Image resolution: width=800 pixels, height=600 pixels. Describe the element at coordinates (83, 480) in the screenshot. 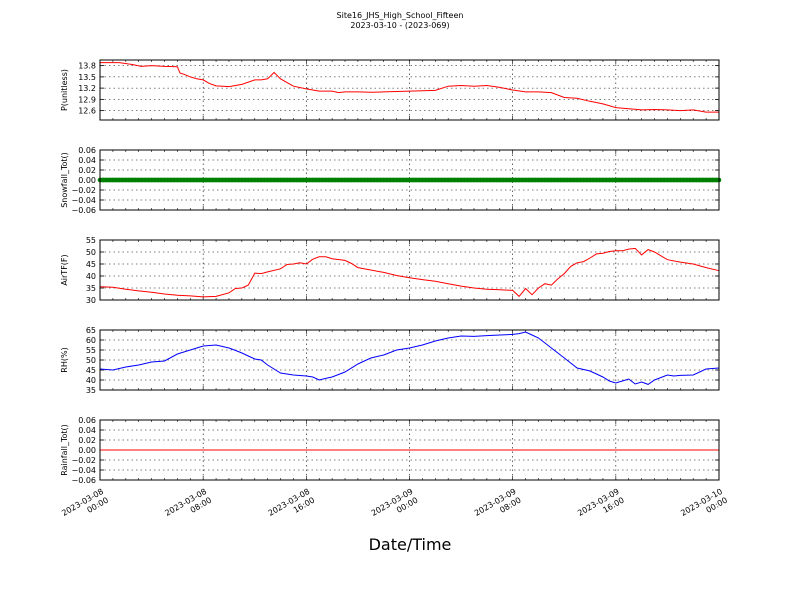

I see `y-tick-label: −0.06` at that location.